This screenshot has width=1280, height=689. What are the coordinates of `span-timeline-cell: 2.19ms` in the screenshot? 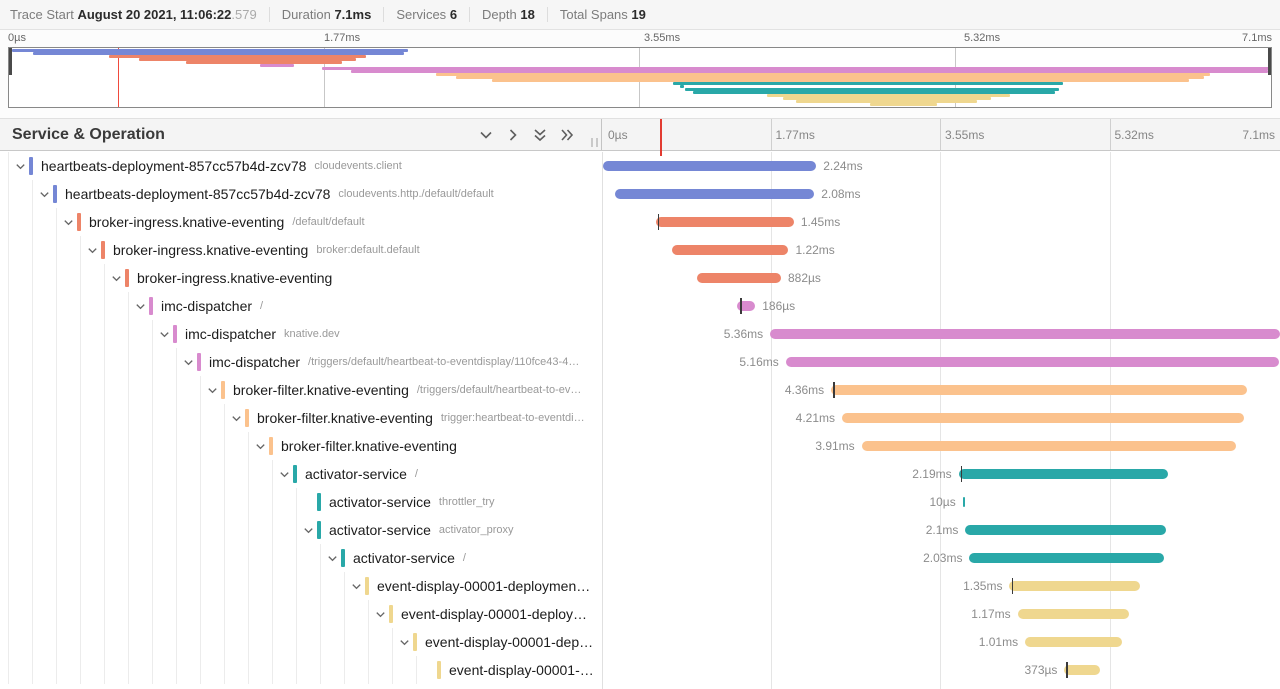 It's located at (941, 474).